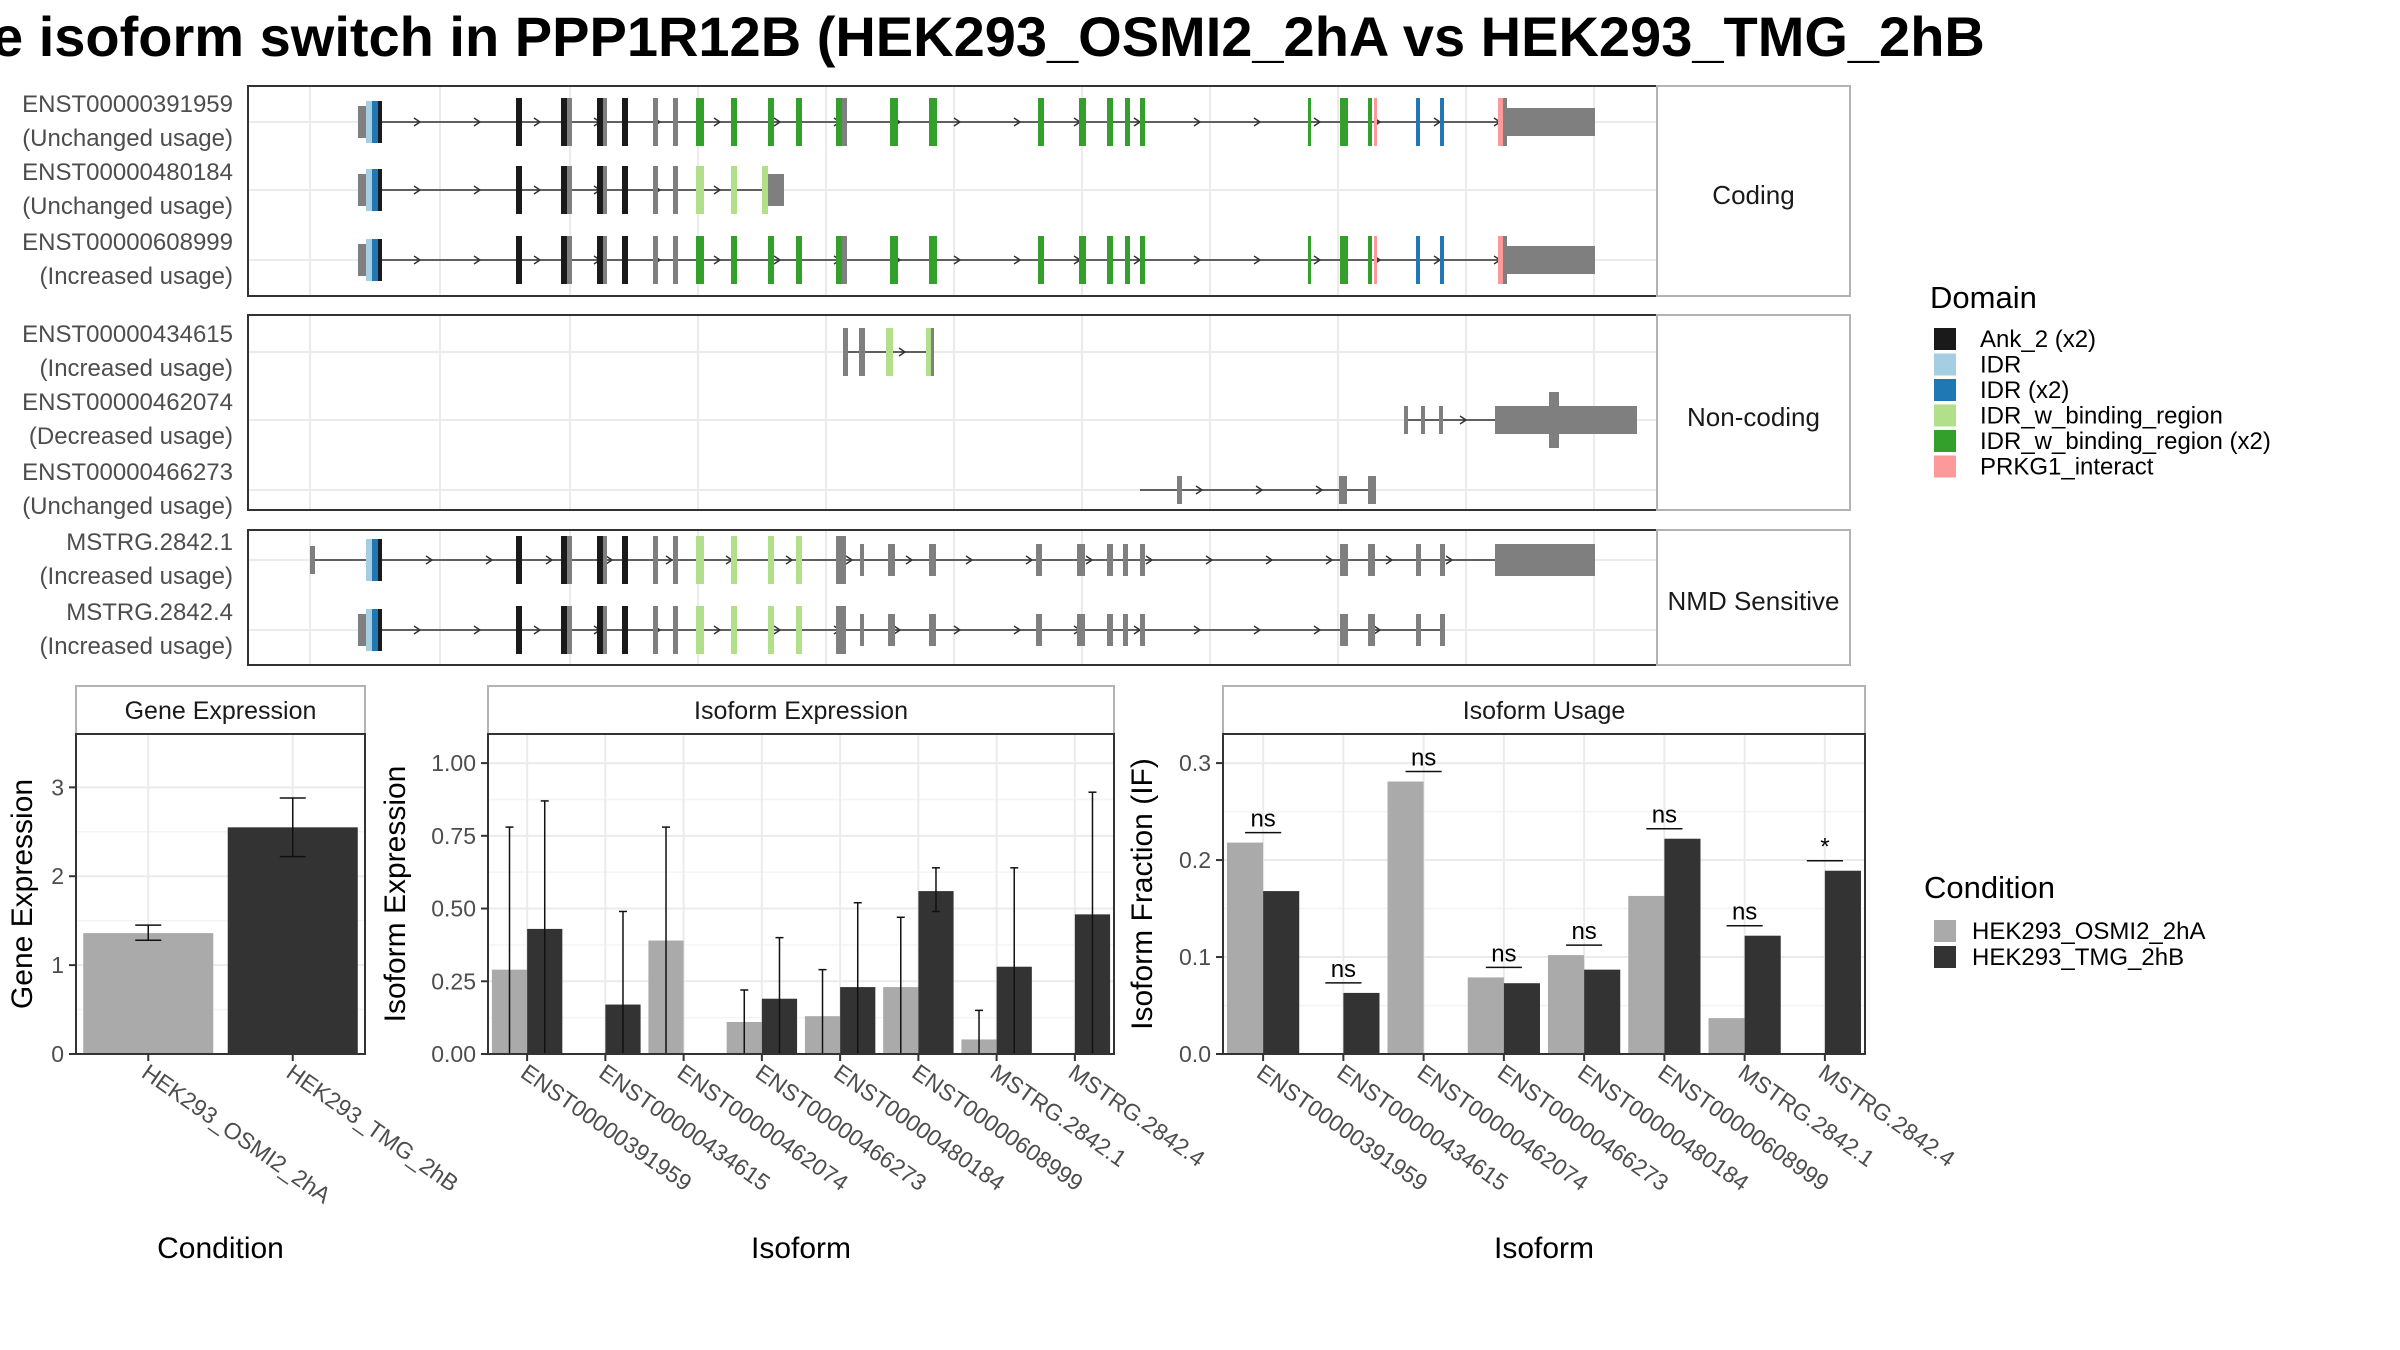  I want to click on y-tick-label: 0.2, so click(1195, 860).